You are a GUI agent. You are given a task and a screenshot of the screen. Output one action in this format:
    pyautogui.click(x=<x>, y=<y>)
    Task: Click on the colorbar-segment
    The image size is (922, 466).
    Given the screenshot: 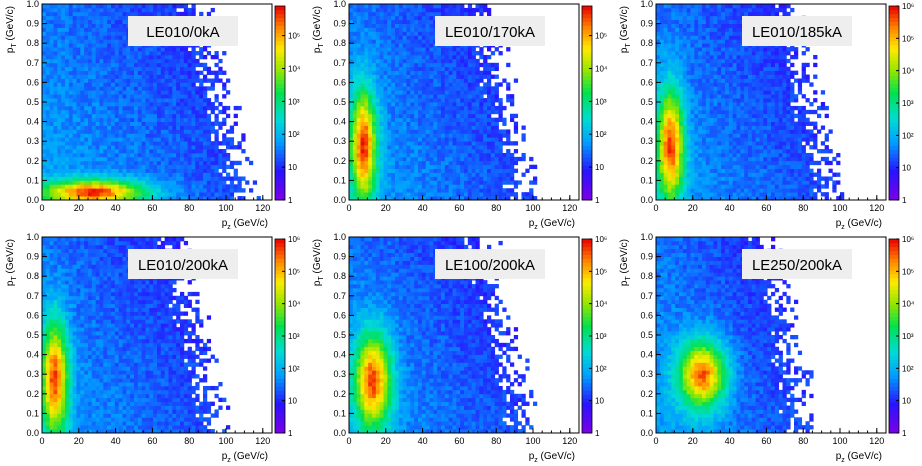 What is the action you would take?
    pyautogui.click(x=280, y=198)
    